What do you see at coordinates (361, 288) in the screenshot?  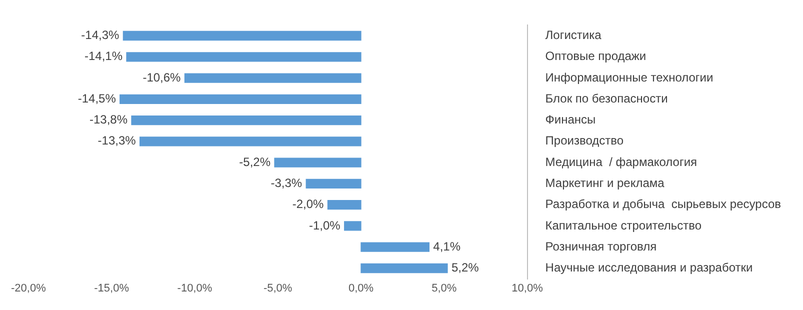 I see `x-tick-label: 0,0%` at bounding box center [361, 288].